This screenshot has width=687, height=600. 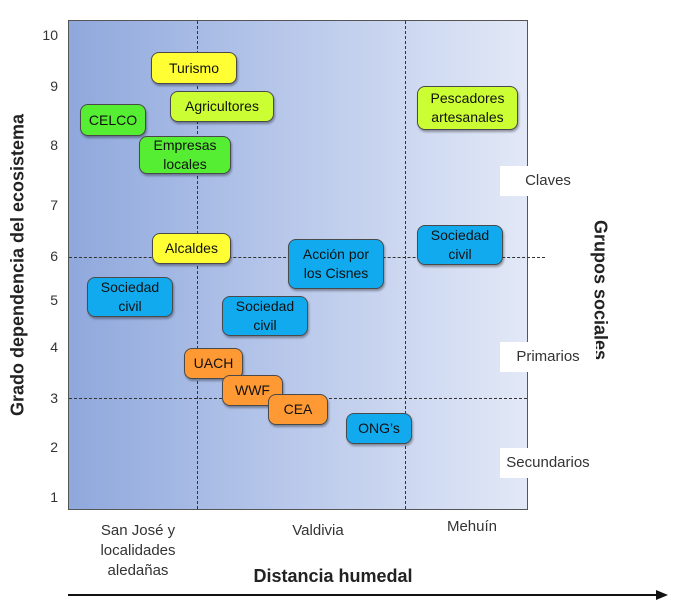 I want to click on x-category-mehuin: Mehuín, so click(x=472, y=526).